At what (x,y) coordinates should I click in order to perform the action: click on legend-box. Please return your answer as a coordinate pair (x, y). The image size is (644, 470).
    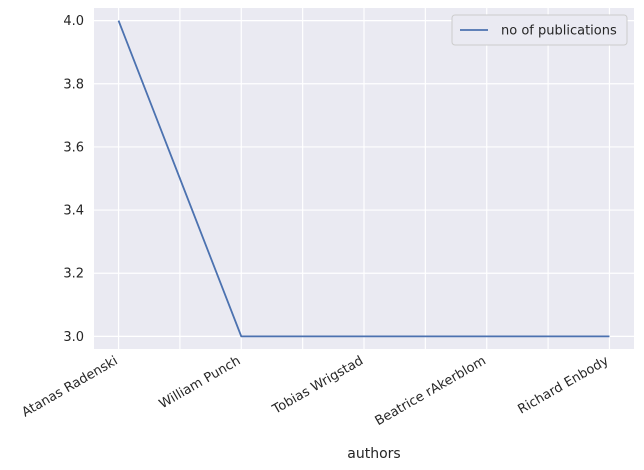
    Looking at the image, I should click on (539, 30).